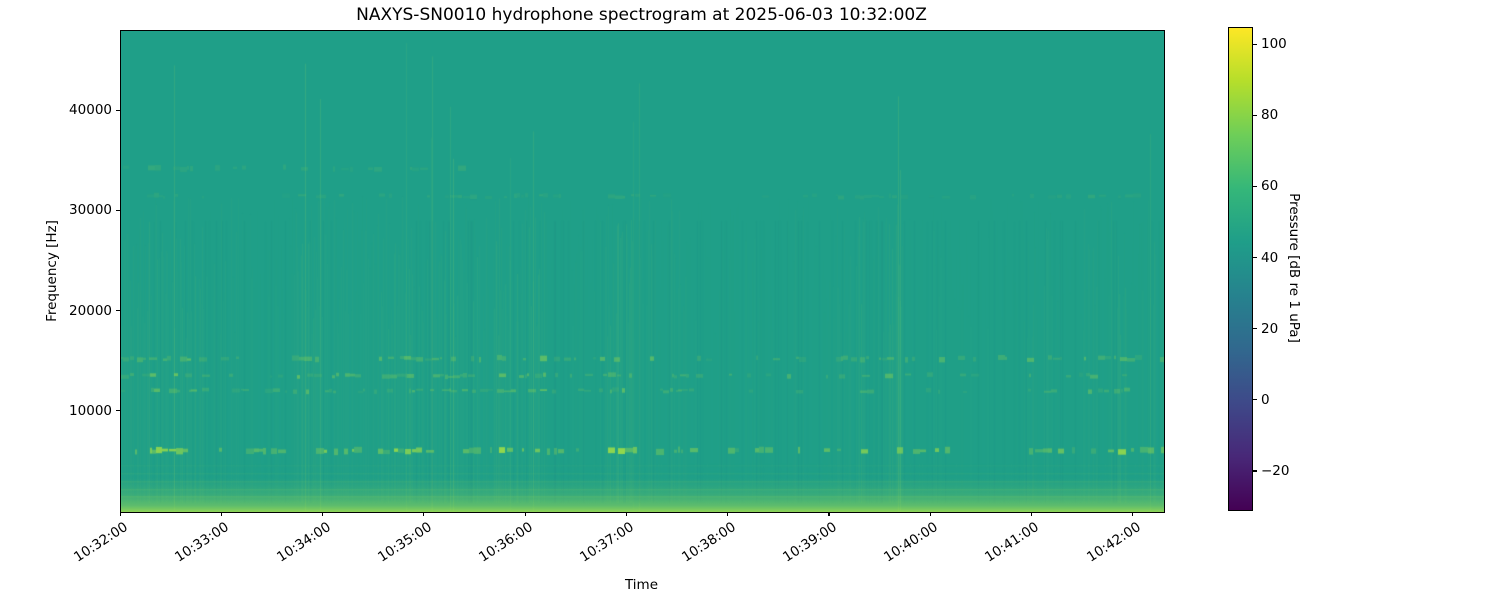 Image resolution: width=1500 pixels, height=600 pixels. Describe the element at coordinates (404, 542) in the screenshot. I see `x-tick-label: 10:35:00` at that location.